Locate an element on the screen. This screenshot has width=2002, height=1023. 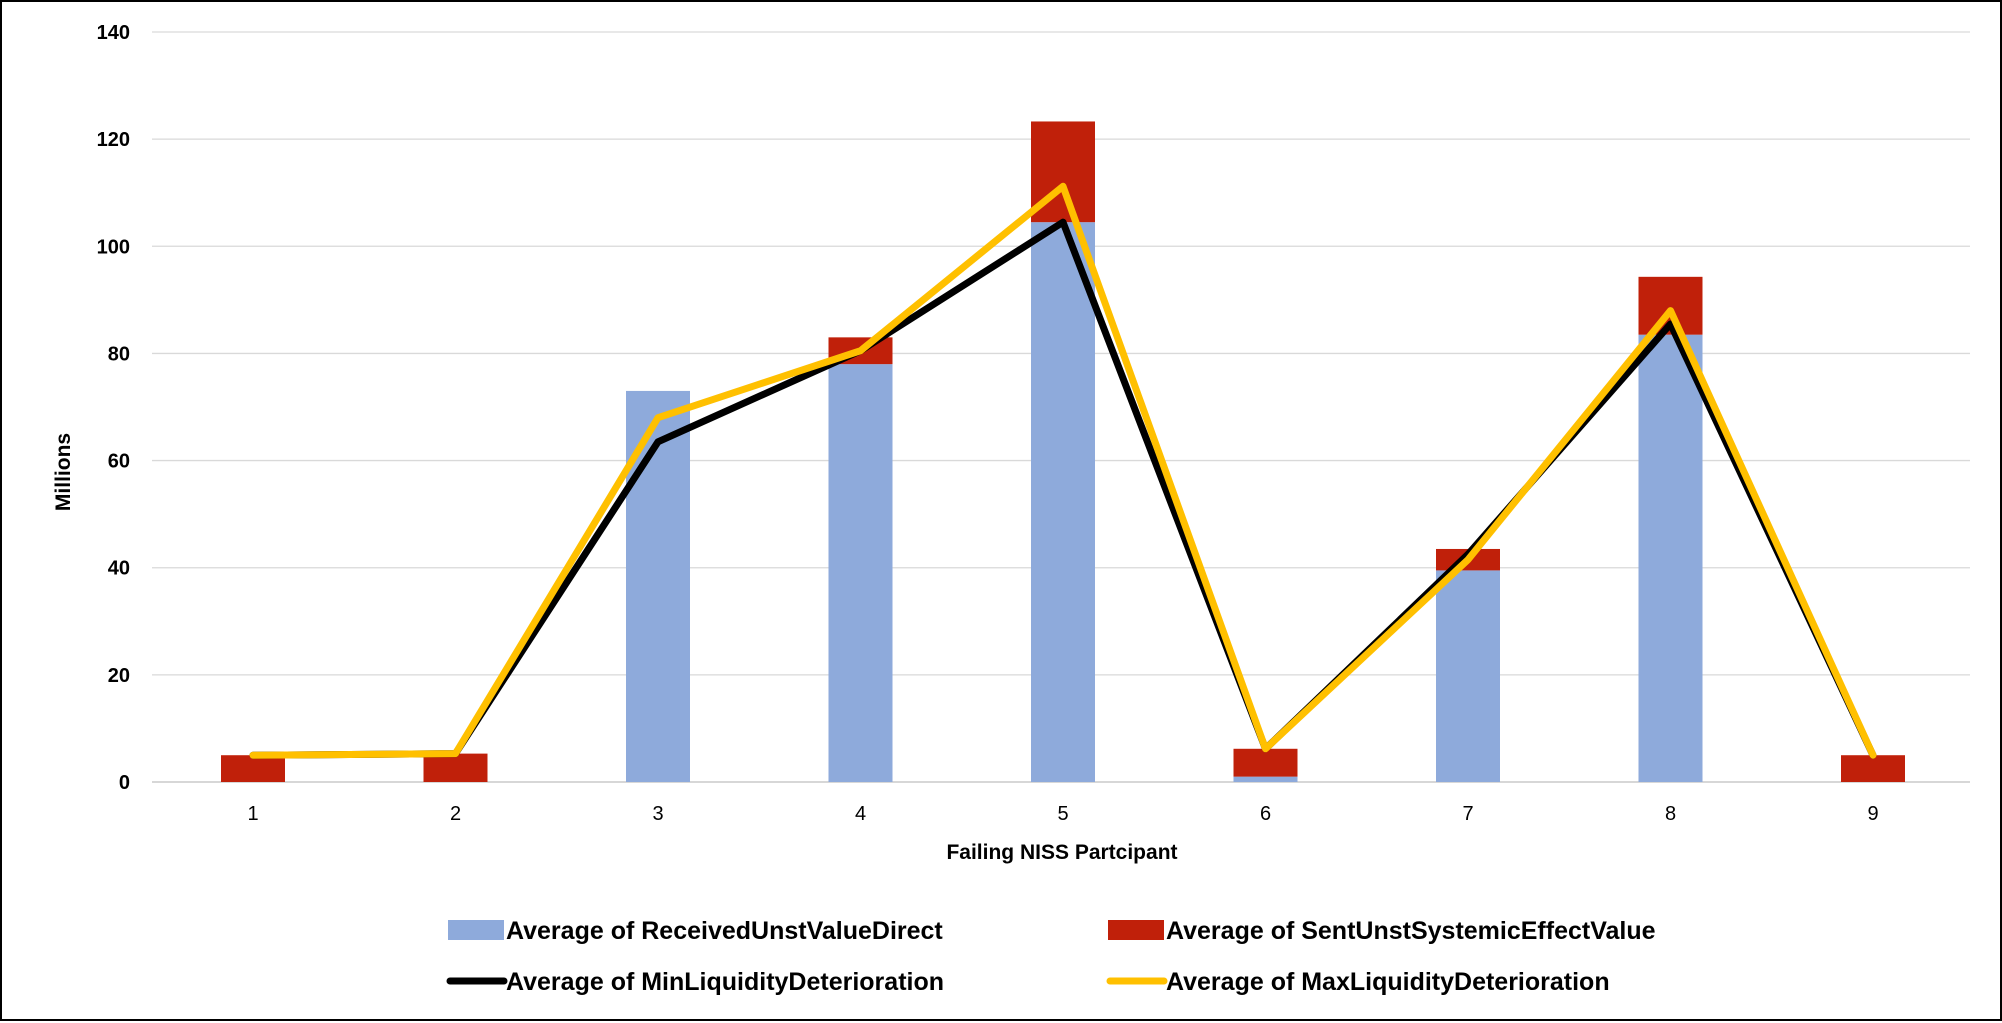
legend-item: Average of SentUnstSystemicEffectValue is located at coordinates (1382, 931).